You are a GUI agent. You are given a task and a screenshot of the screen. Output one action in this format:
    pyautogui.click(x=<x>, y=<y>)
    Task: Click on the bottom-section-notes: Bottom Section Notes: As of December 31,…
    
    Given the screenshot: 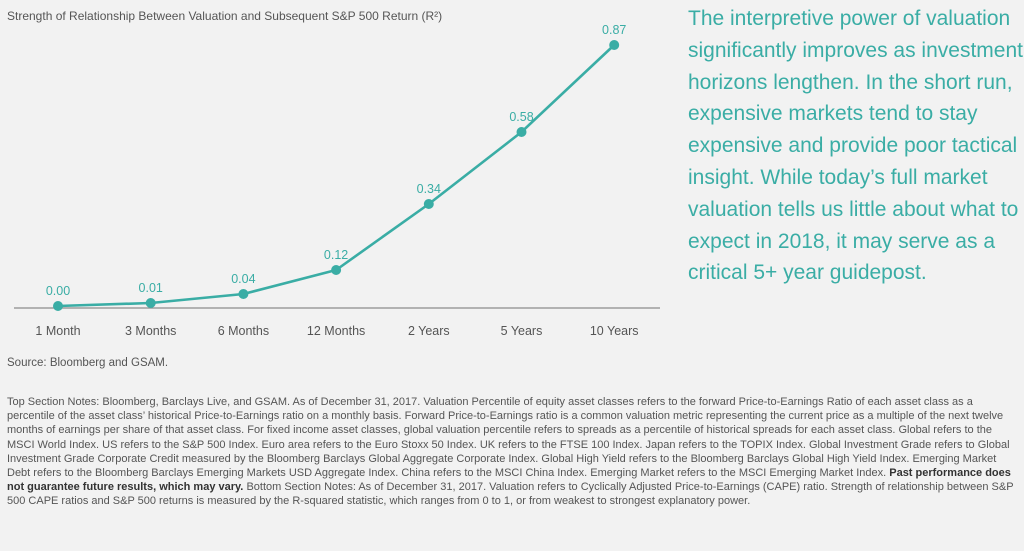 What is the action you would take?
    pyautogui.click(x=510, y=494)
    